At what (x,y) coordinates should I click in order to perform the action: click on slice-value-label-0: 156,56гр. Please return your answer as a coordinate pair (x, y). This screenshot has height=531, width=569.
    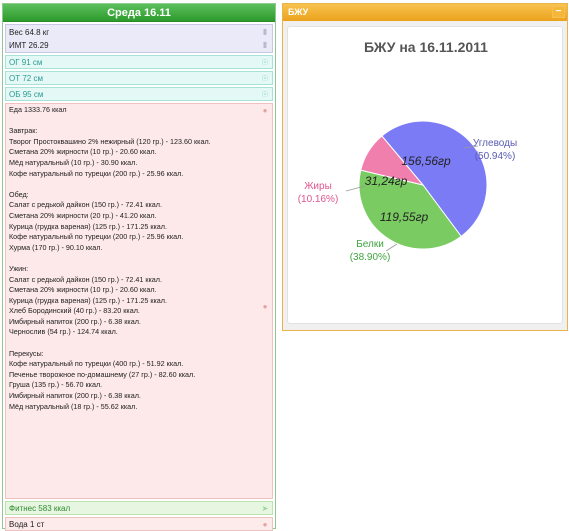
    Looking at the image, I should click on (426, 161).